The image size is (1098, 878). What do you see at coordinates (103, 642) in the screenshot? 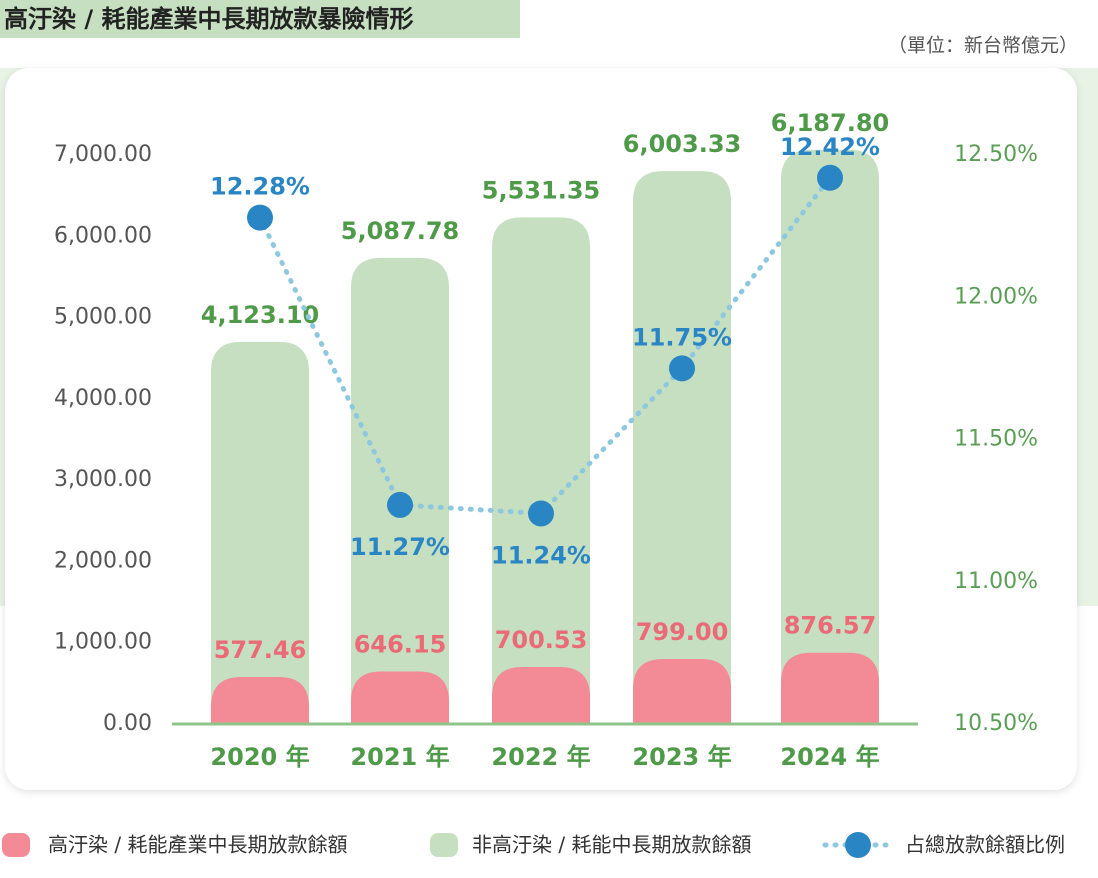
I see `y-tick-label: 1,000.00` at bounding box center [103, 642].